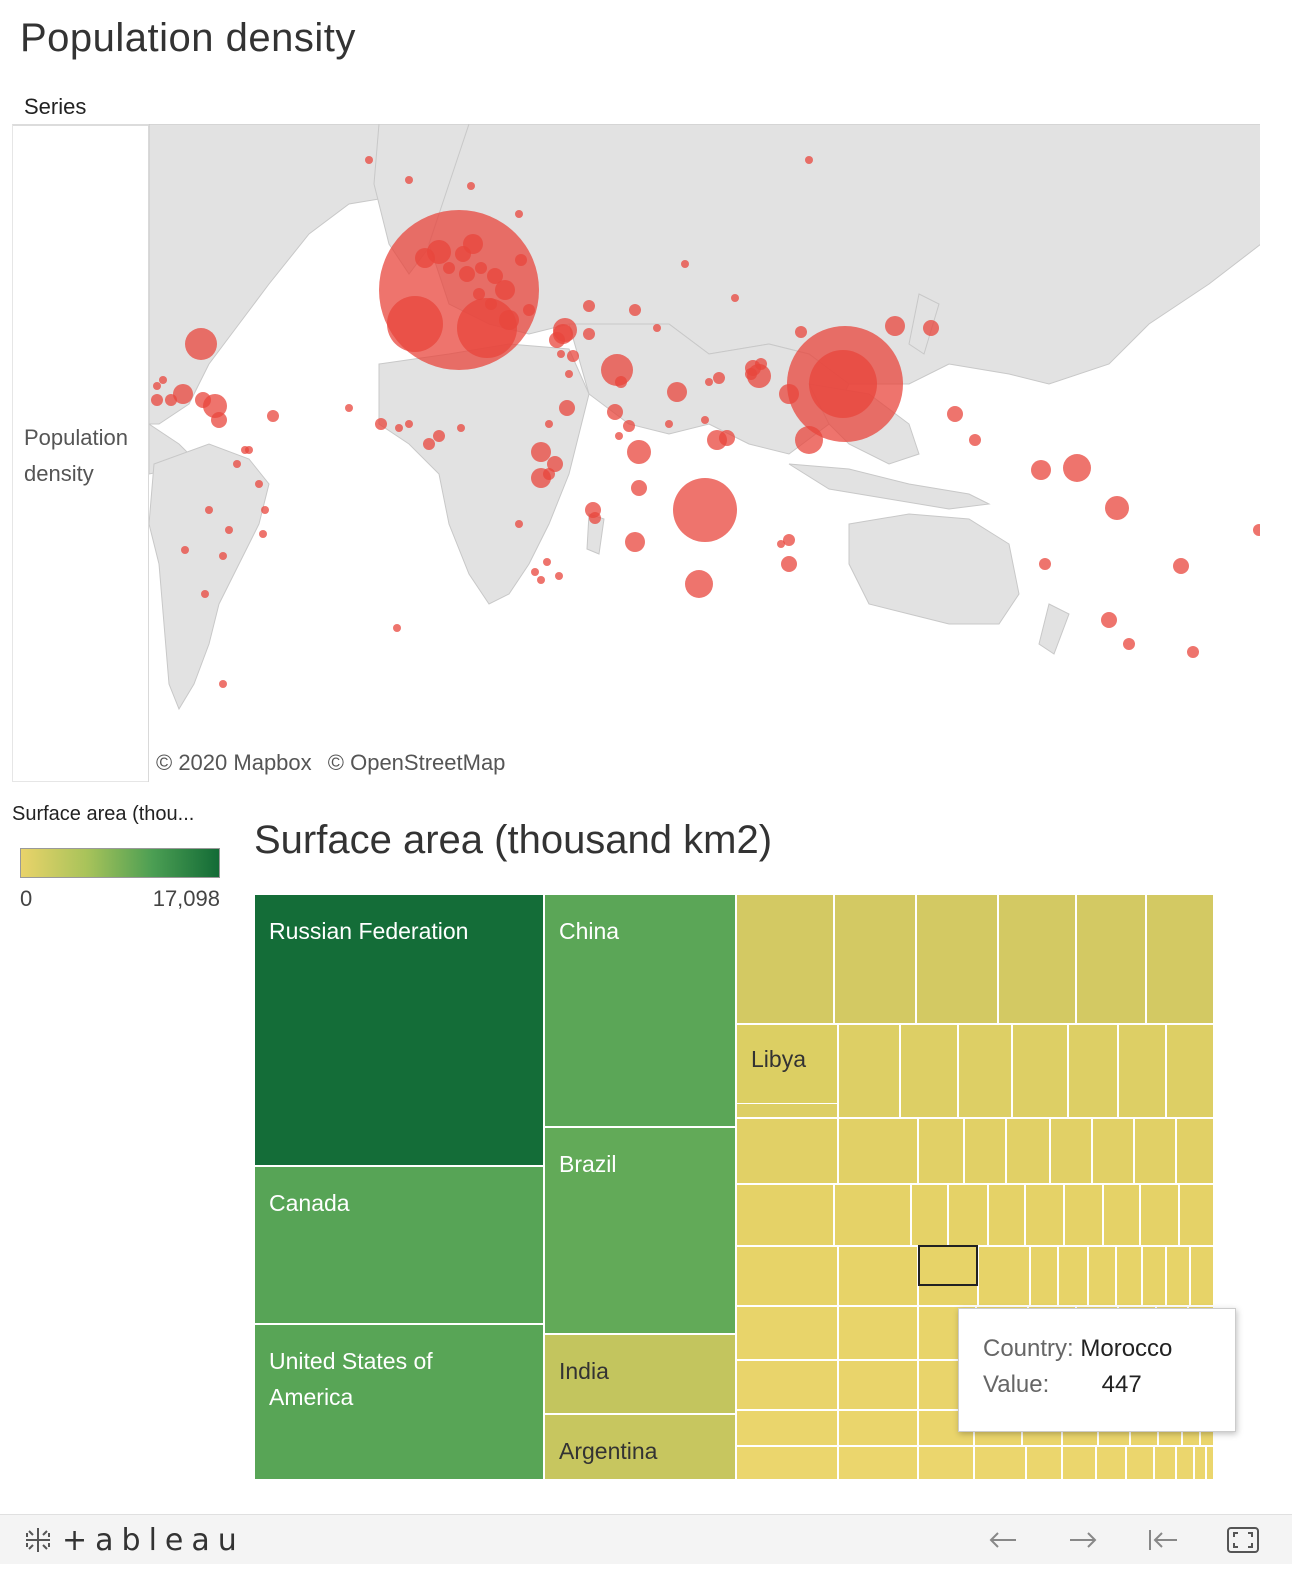 The width and height of the screenshot is (1292, 1574). I want to click on selected-cell-morocco, so click(948, 1265).